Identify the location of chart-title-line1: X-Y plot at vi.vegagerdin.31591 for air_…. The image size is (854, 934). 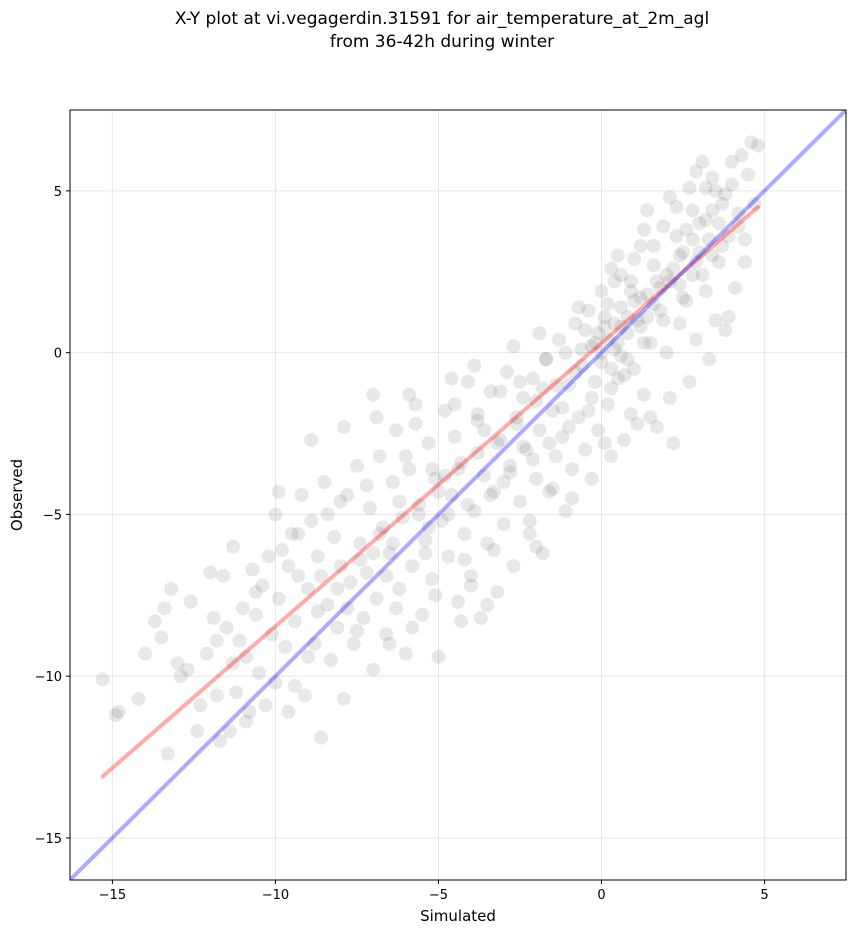
(442, 19).